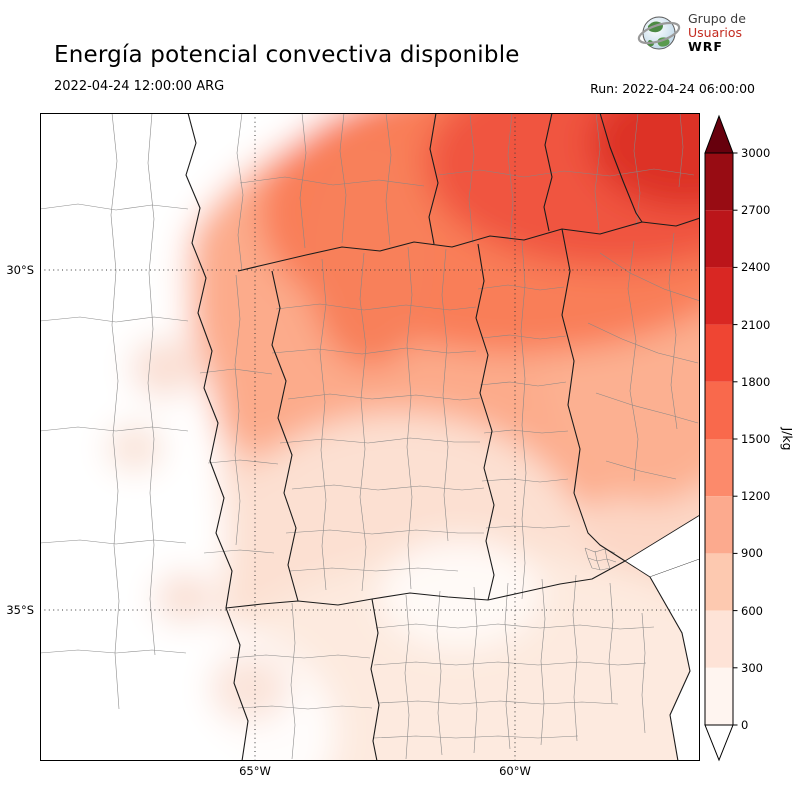 This screenshot has width=800, height=800. I want to click on colorbar-tick-label: 0, so click(744, 725).